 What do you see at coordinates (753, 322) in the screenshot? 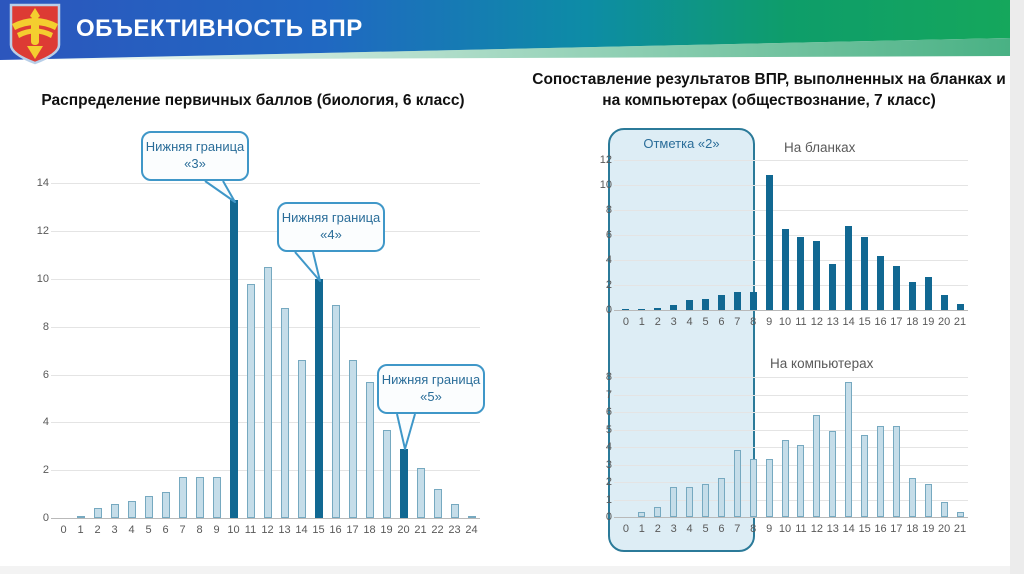
I see `x-tick-label: 8` at bounding box center [753, 322].